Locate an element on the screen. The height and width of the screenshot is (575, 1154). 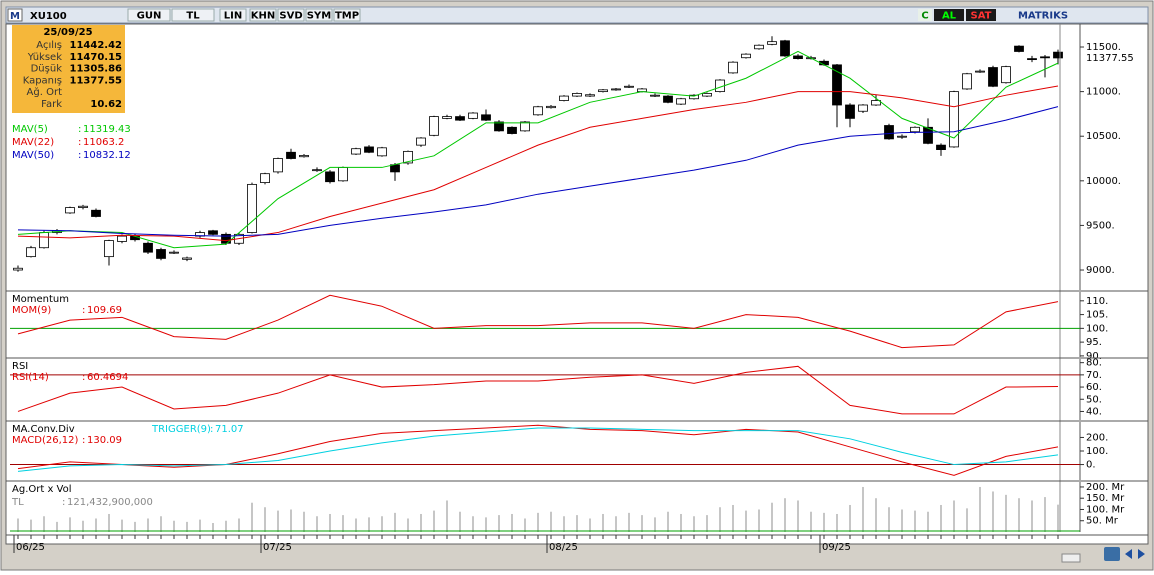
y-tick-label: 80. is located at coordinates (1094, 363).